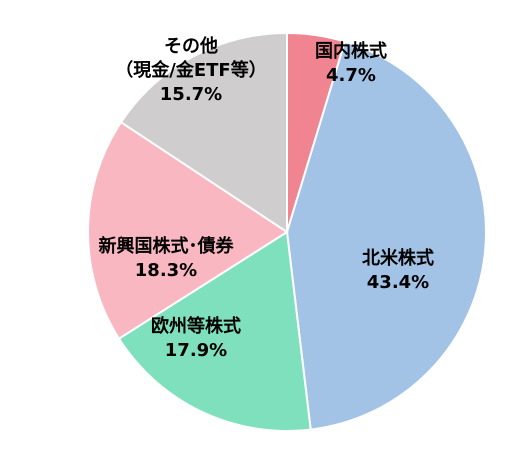 The height and width of the screenshot is (467, 516). Describe the element at coordinates (191, 94) in the screenshot. I see `pie-slice-value-4: 15.7%` at that location.